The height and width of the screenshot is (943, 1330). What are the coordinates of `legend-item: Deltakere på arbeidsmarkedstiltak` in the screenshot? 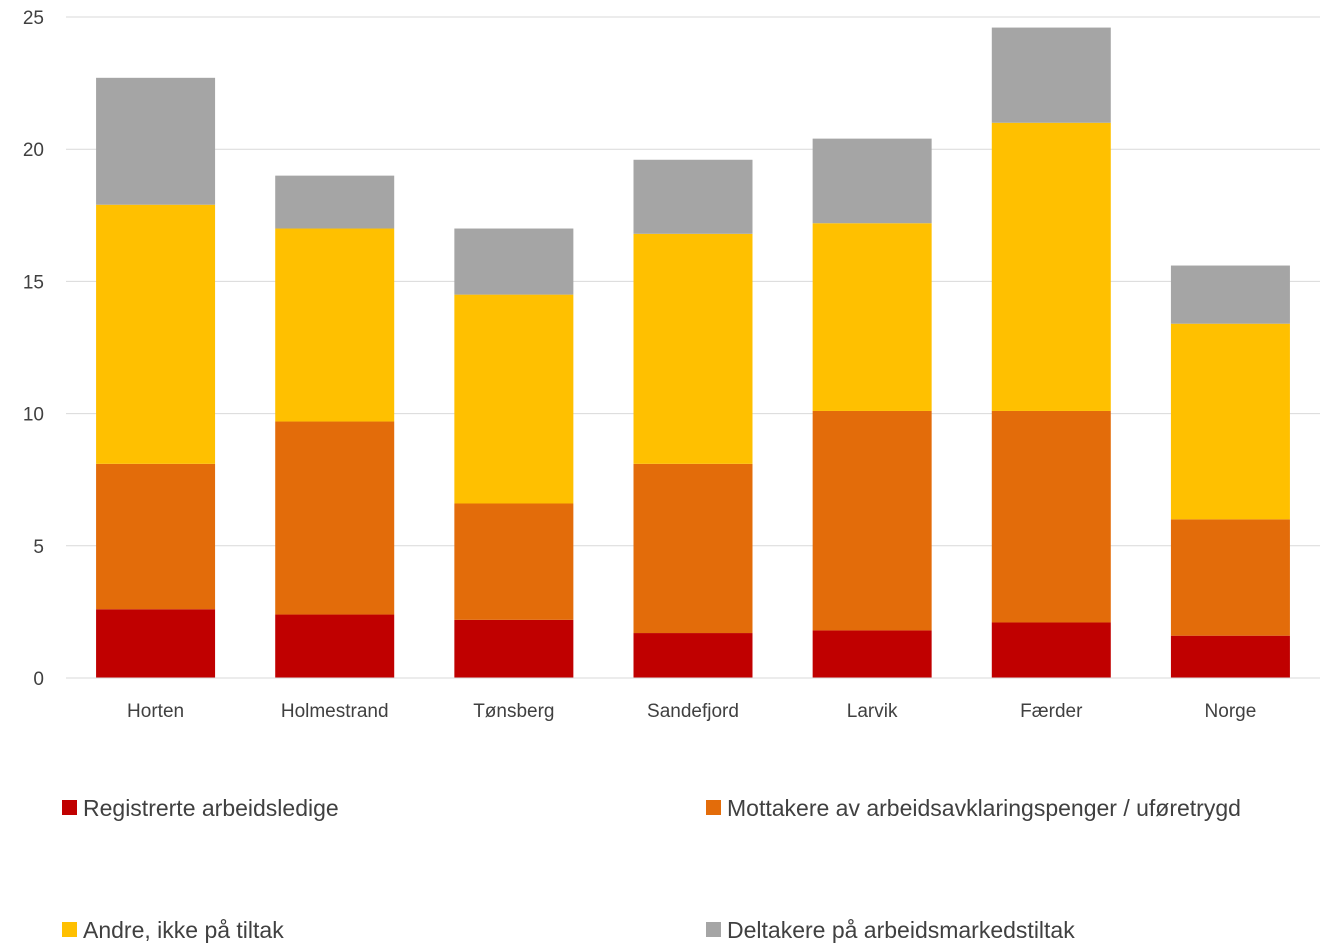 It's located at (890, 930).